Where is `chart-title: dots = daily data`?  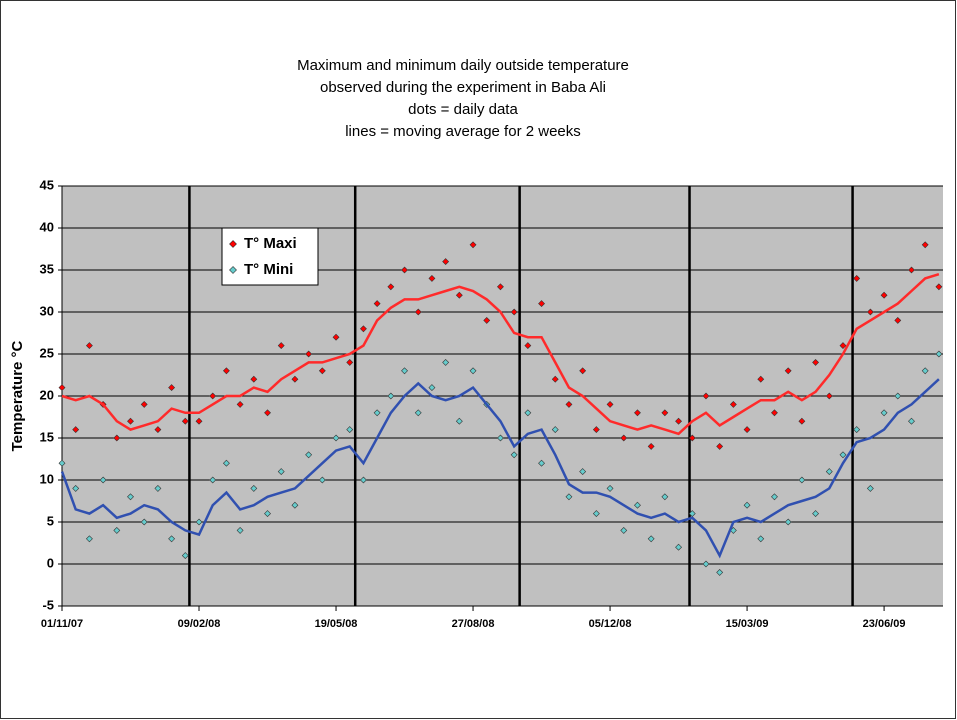 chart-title: dots = daily data is located at coordinates (463, 109).